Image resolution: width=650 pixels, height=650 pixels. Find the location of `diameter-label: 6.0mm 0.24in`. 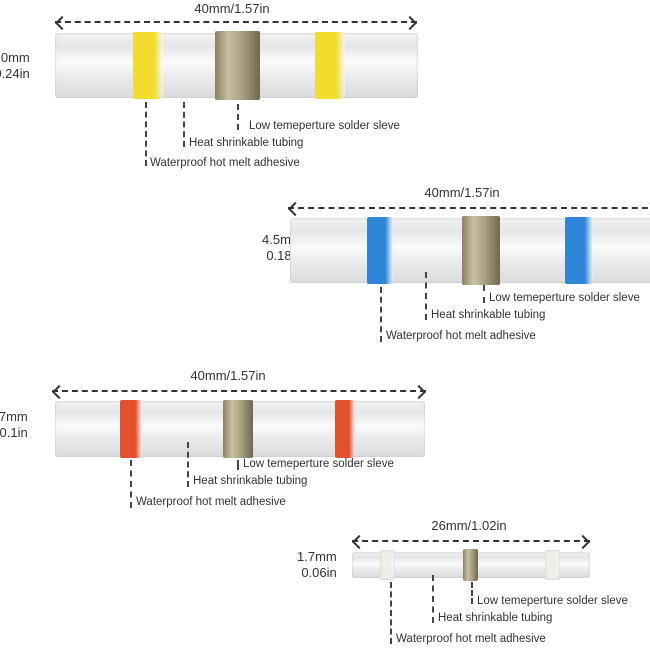

diameter-label: 6.0mm 0.24in is located at coordinates (15, 65).